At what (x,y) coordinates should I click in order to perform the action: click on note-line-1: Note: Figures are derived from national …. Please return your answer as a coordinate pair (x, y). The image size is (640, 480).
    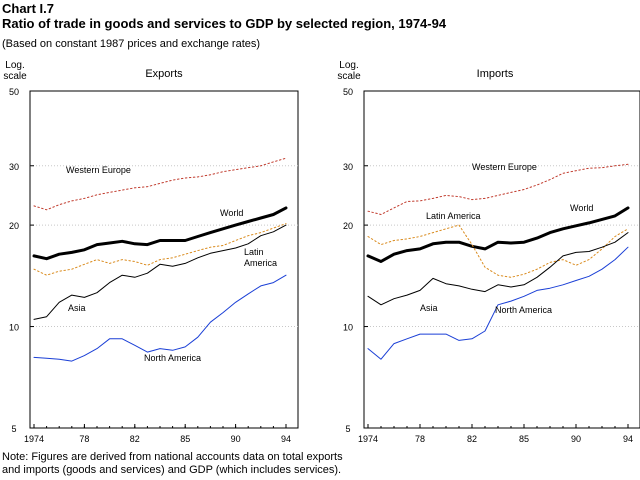
    Looking at the image, I should click on (172, 457).